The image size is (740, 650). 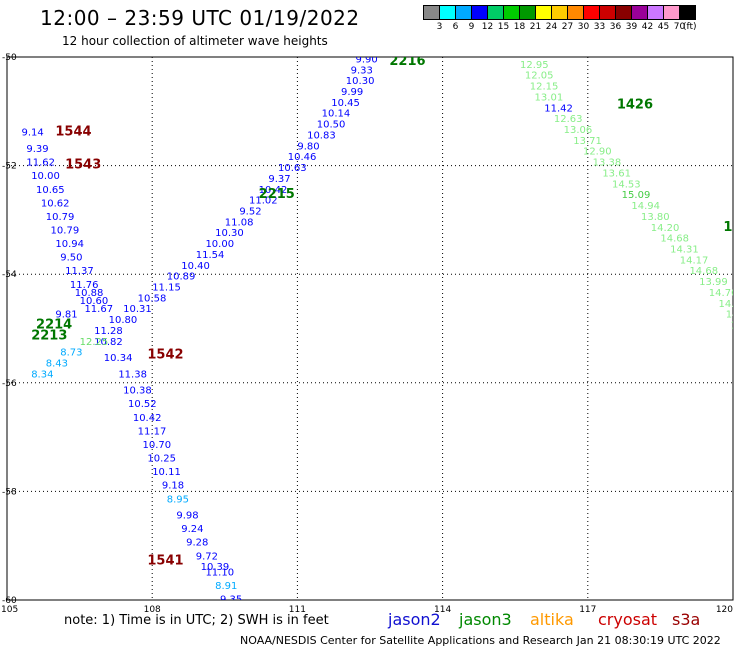 I want to click on legend-jason3: jason3, so click(x=485, y=619).